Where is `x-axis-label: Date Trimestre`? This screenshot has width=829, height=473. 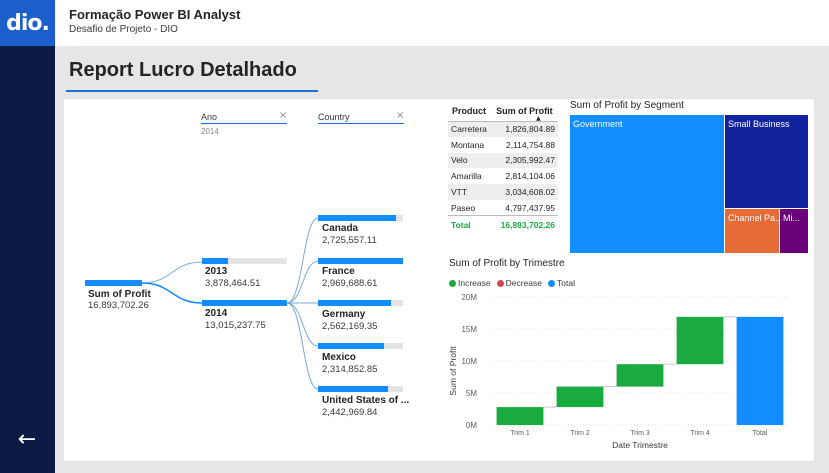 x-axis-label: Date Trimestre is located at coordinates (640, 445).